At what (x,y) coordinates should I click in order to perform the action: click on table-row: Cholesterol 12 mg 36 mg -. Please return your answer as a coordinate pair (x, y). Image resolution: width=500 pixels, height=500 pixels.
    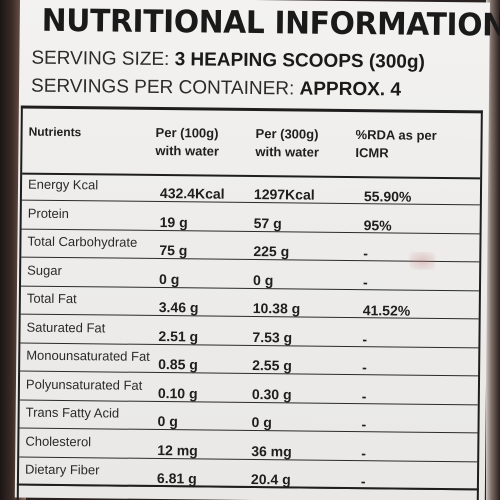
    Looking at the image, I should click on (248, 446).